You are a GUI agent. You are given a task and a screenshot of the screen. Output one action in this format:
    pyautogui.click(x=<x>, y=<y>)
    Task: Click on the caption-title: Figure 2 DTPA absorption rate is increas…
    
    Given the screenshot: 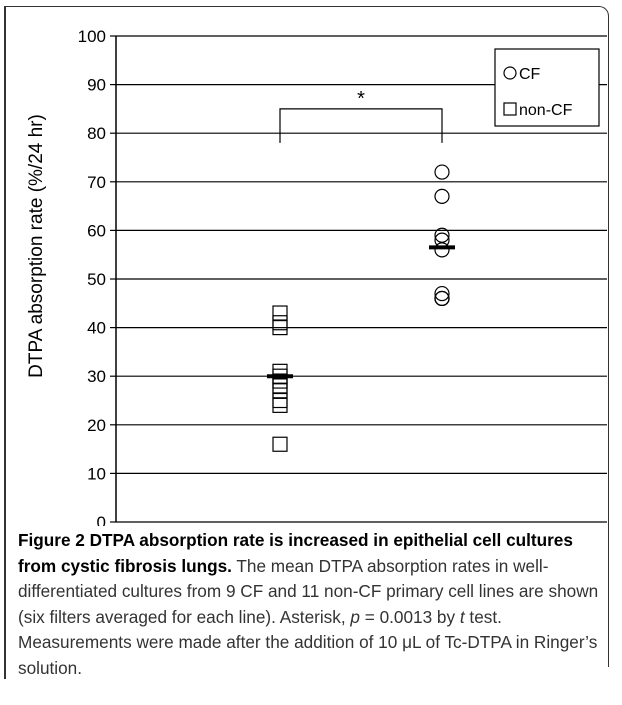 What is the action you would take?
    pyautogui.click(x=295, y=553)
    